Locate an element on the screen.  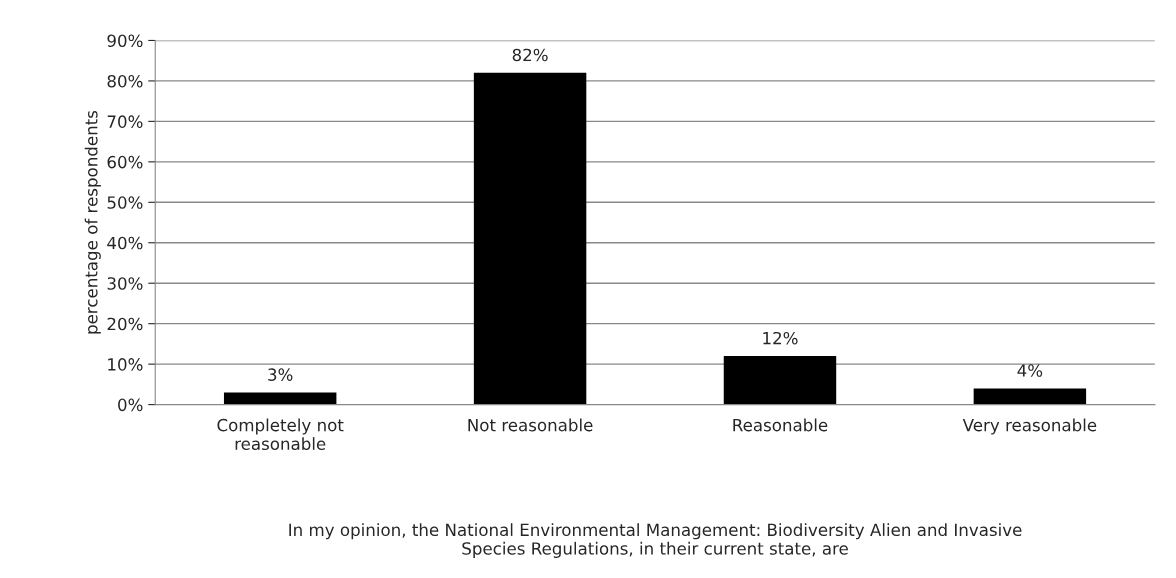
y-tick-label: 30% is located at coordinates (125, 283).